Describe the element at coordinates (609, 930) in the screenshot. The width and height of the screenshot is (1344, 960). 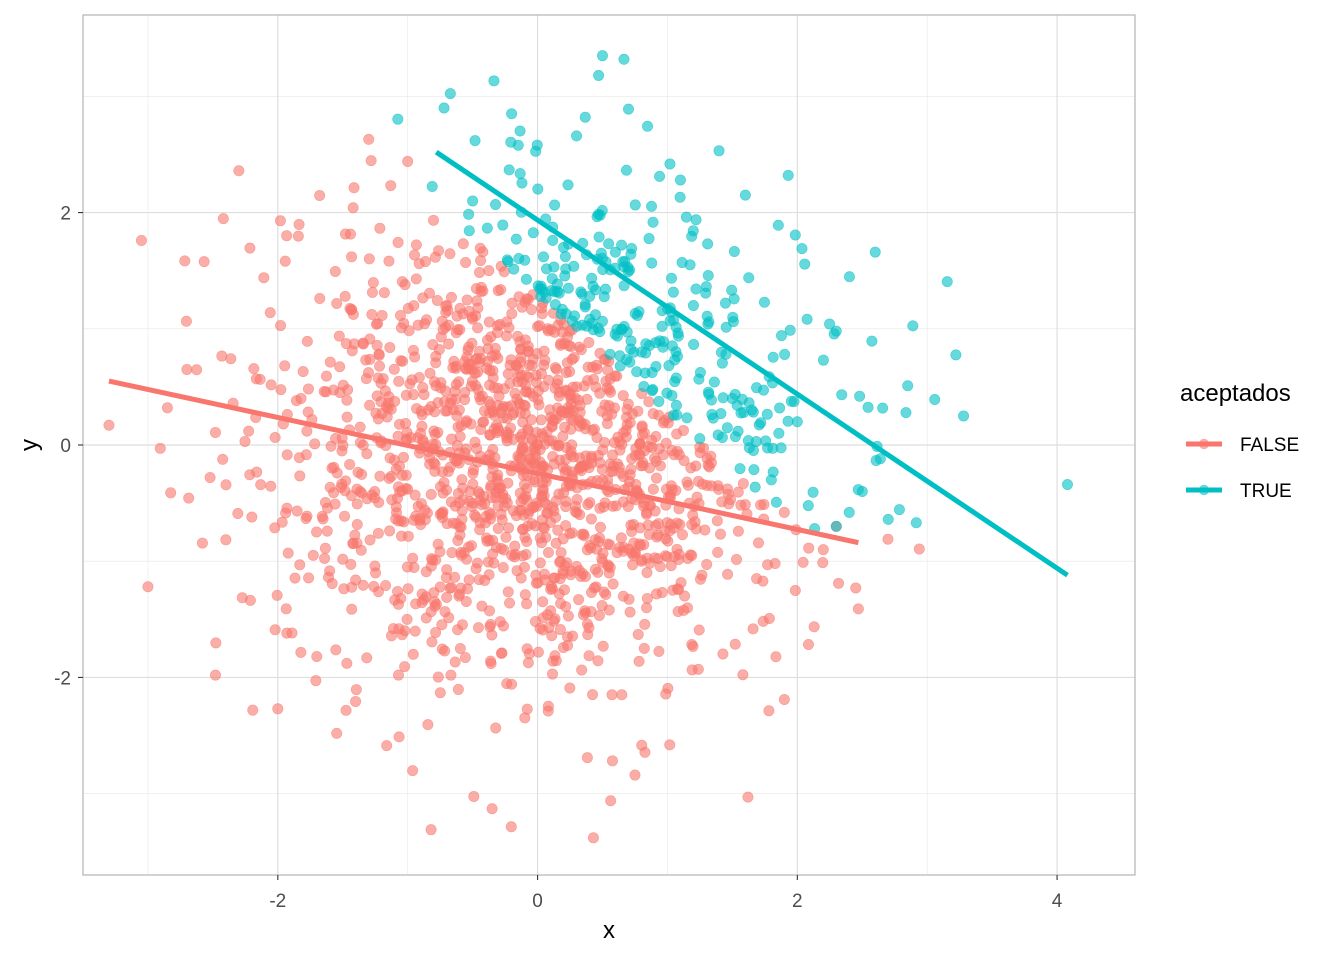
I see `x-axis-title: x` at that location.